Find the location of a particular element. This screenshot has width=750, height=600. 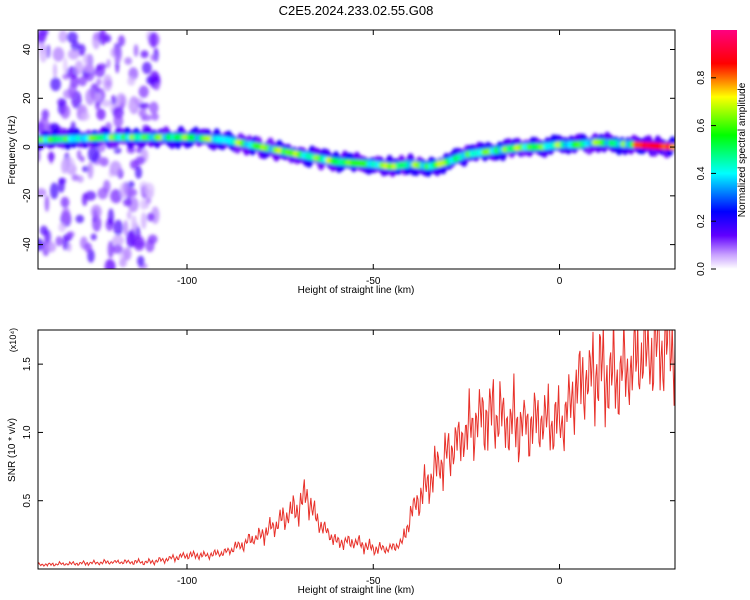

colorbar-tick-label: 0.2 is located at coordinates (701, 221).